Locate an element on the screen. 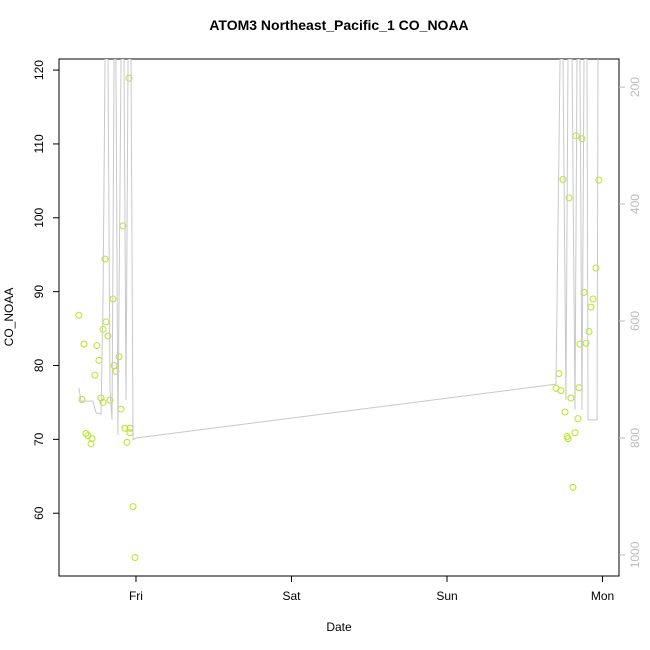 The height and width of the screenshot is (650, 650). x-tick-label: Fri is located at coordinates (136, 596).